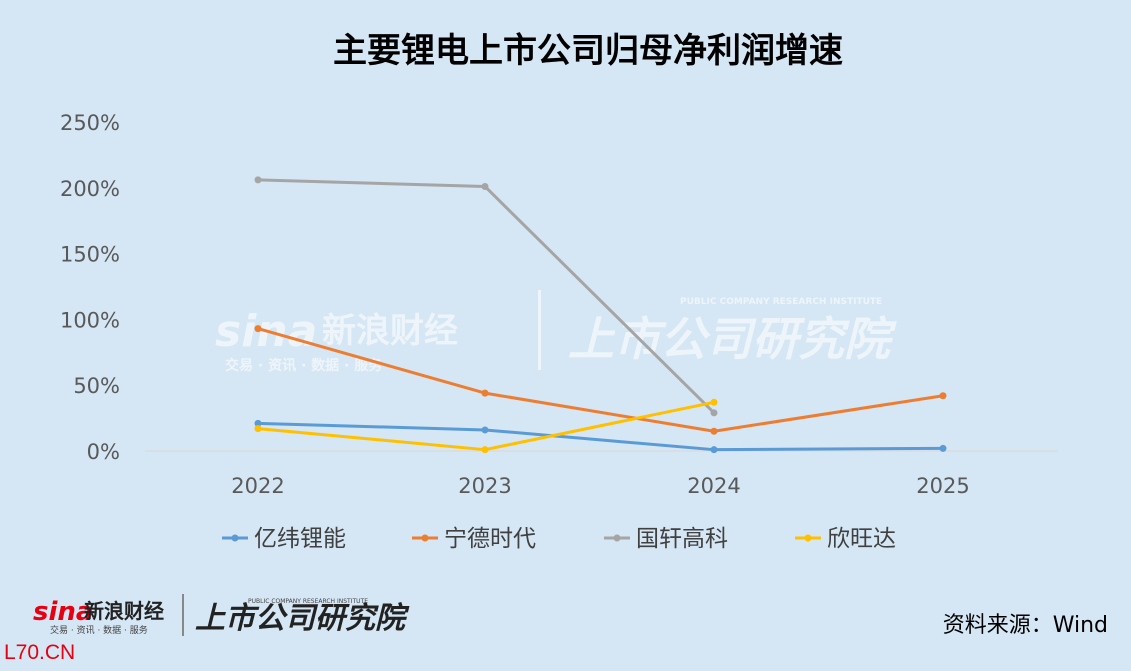  Describe the element at coordinates (90, 287) in the screenshot. I see `y-axis: 250% 200% 150% 100% 50% 0%` at that location.